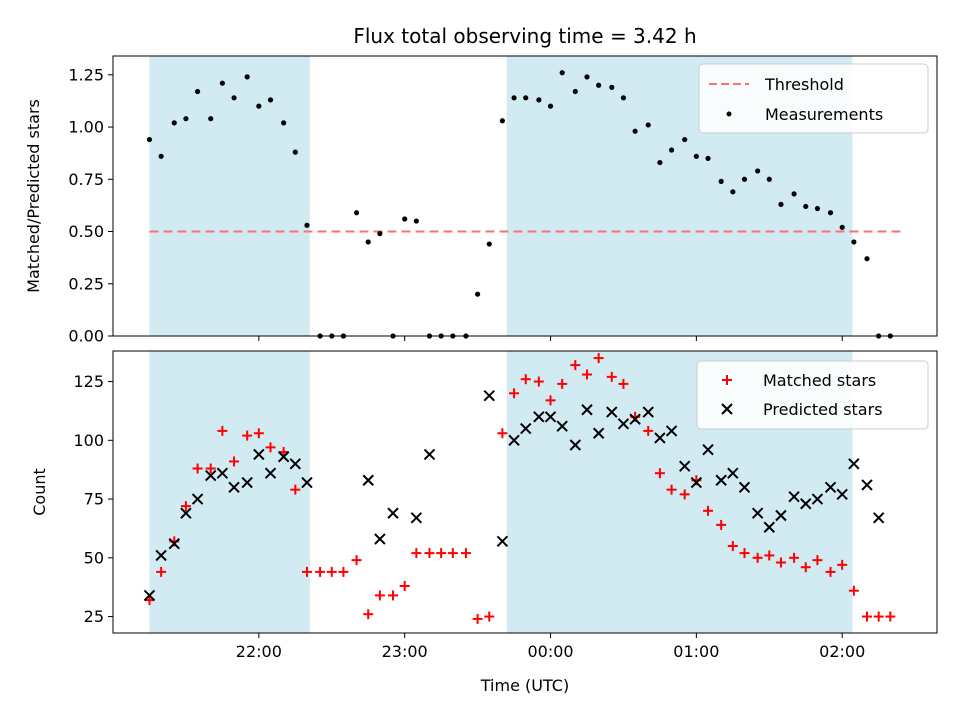 Image resolution: width=960 pixels, height=720 pixels. Describe the element at coordinates (39, 492) in the screenshot. I see `count-y-axis-label: Count` at that location.